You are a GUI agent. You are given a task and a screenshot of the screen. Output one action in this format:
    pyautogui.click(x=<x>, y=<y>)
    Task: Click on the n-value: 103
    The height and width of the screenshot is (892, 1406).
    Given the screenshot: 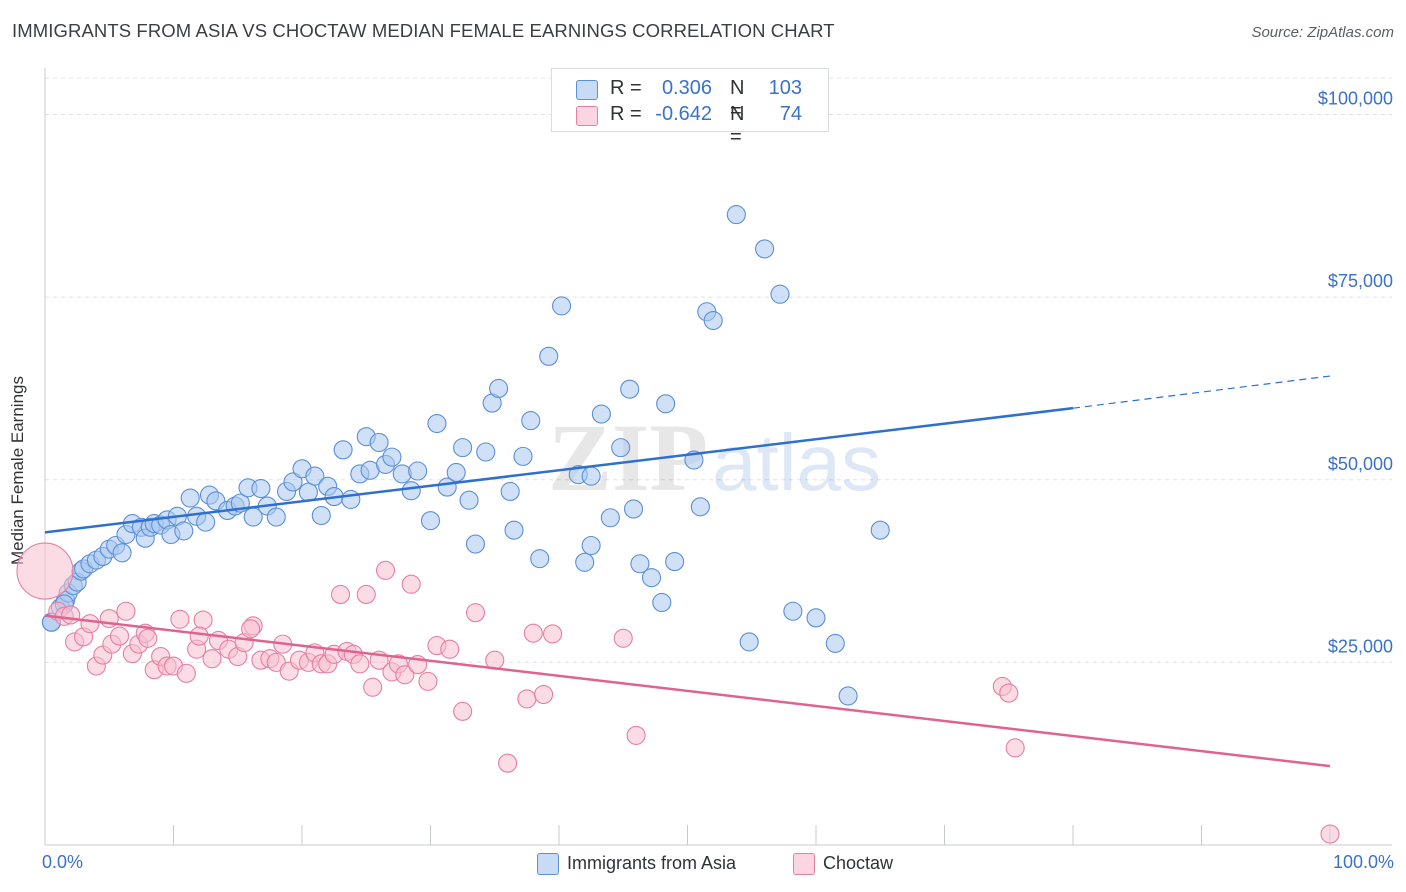 What is the action you would take?
    pyautogui.click(x=785, y=88)
    